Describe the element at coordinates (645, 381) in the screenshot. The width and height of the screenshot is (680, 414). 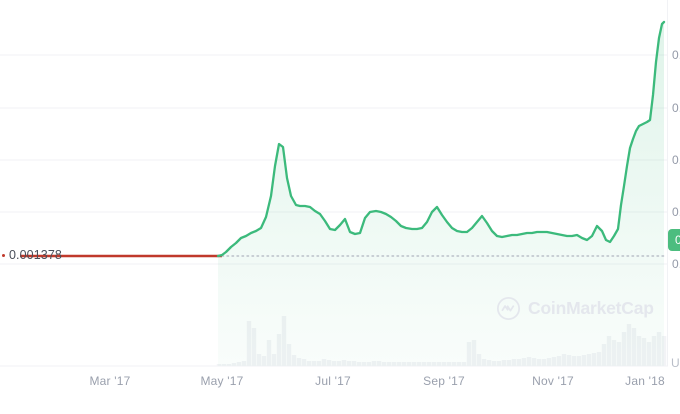
I see `x-axis-tick-label: Jan '18` at that location.